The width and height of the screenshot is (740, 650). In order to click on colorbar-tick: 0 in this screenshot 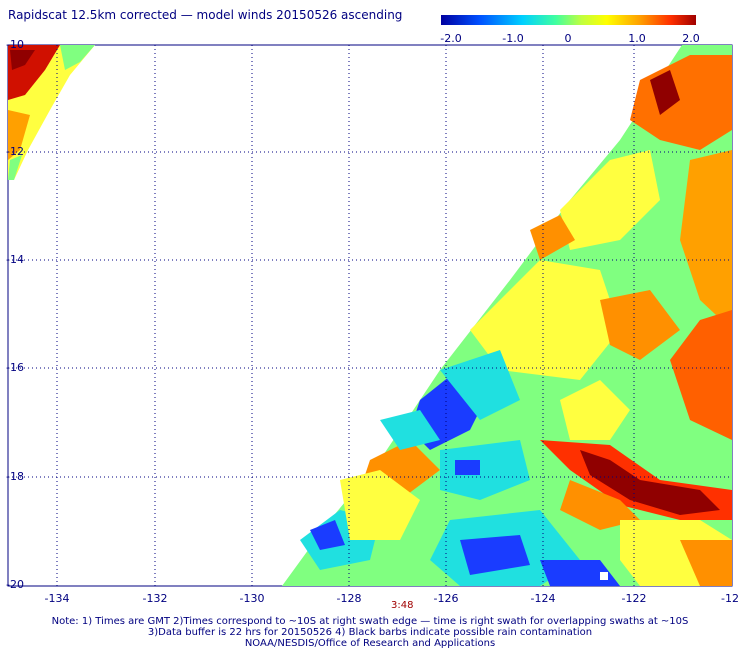, I will do `click(568, 38)`.